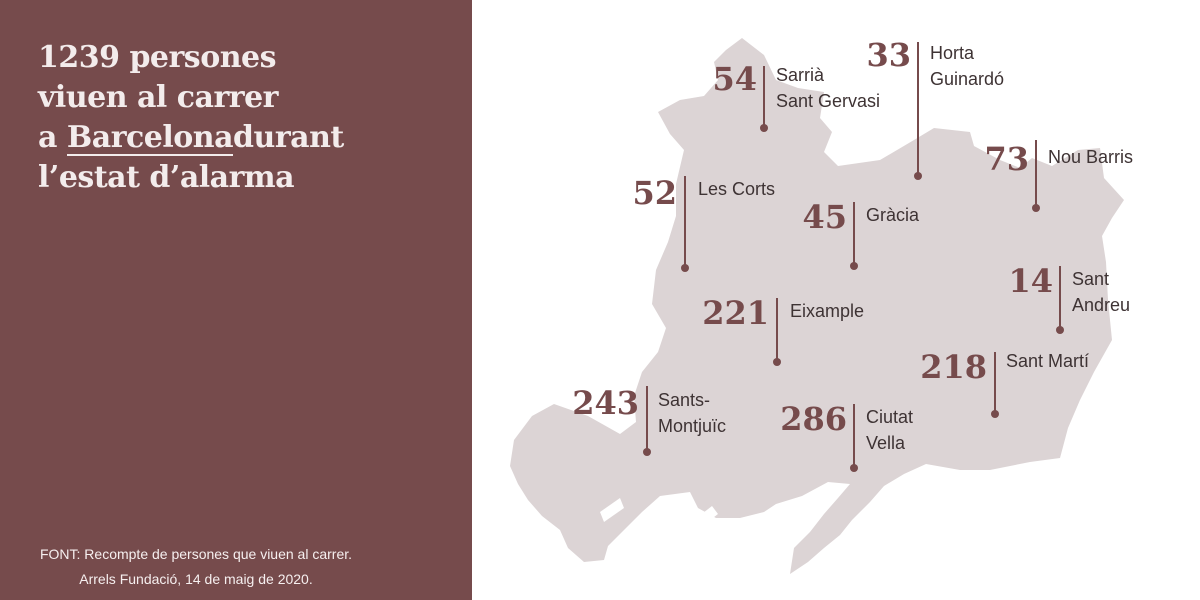 The image size is (1200, 600). I want to click on district-name: Sarrià Sant Gervasi, so click(828, 88).